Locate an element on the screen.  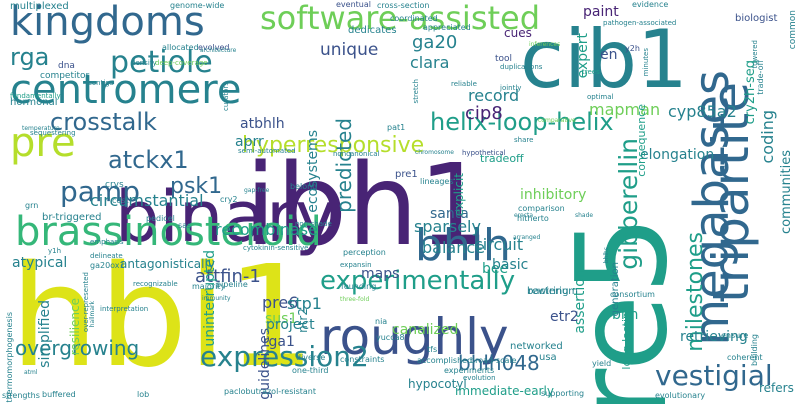
word: atypical is located at coordinates (40, 263).